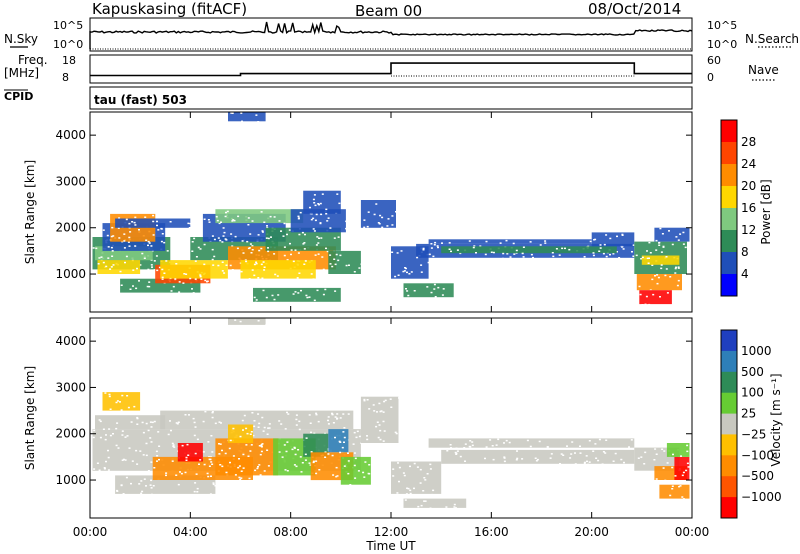 The width and height of the screenshot is (800, 554). What do you see at coordinates (729, 208) in the screenshot?
I see `power-cb-frame` at bounding box center [729, 208].